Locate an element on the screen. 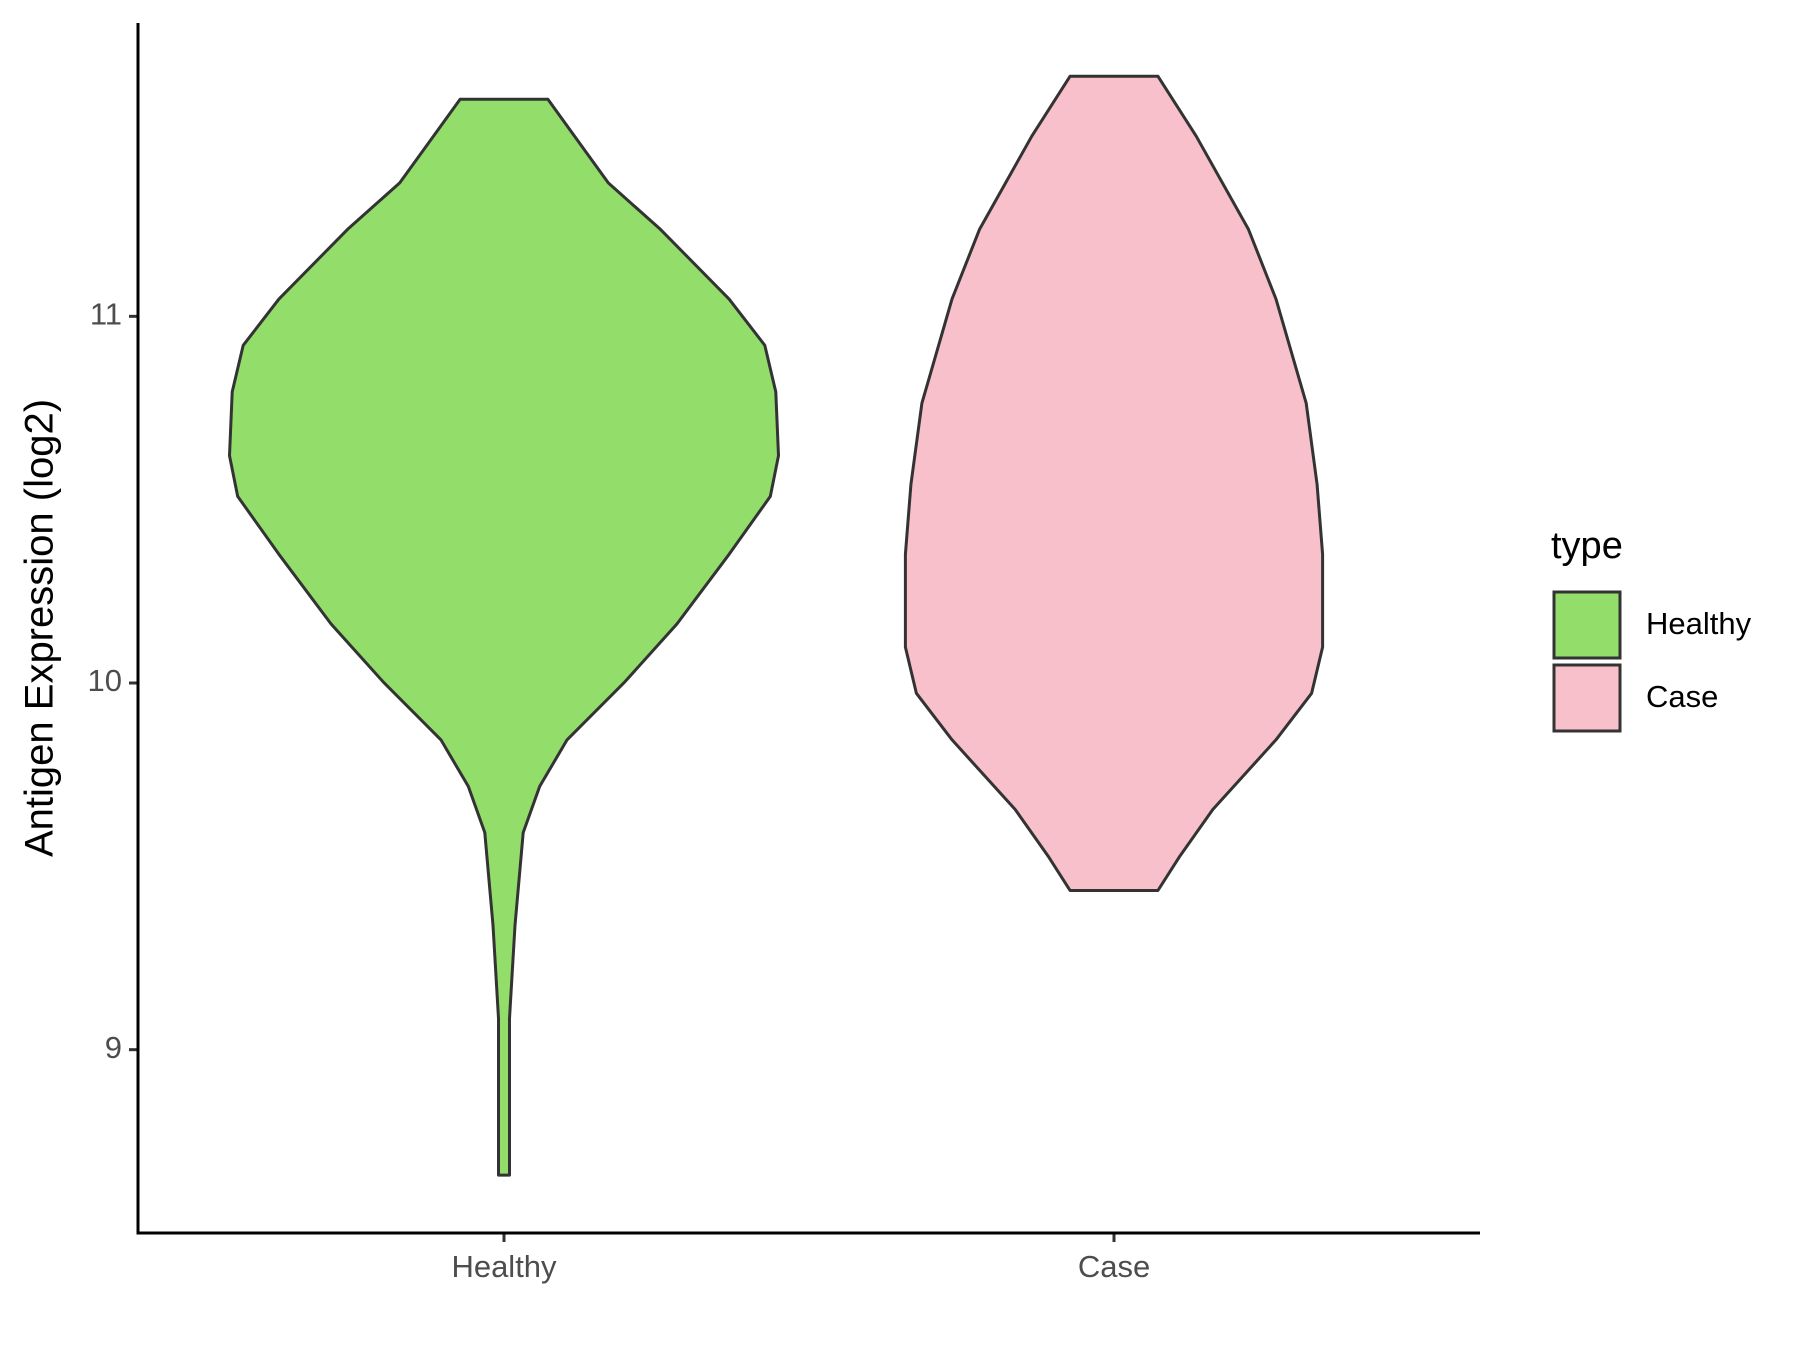 This screenshot has height=1350, width=1800. y-tick-label: 11 is located at coordinates (106, 314).